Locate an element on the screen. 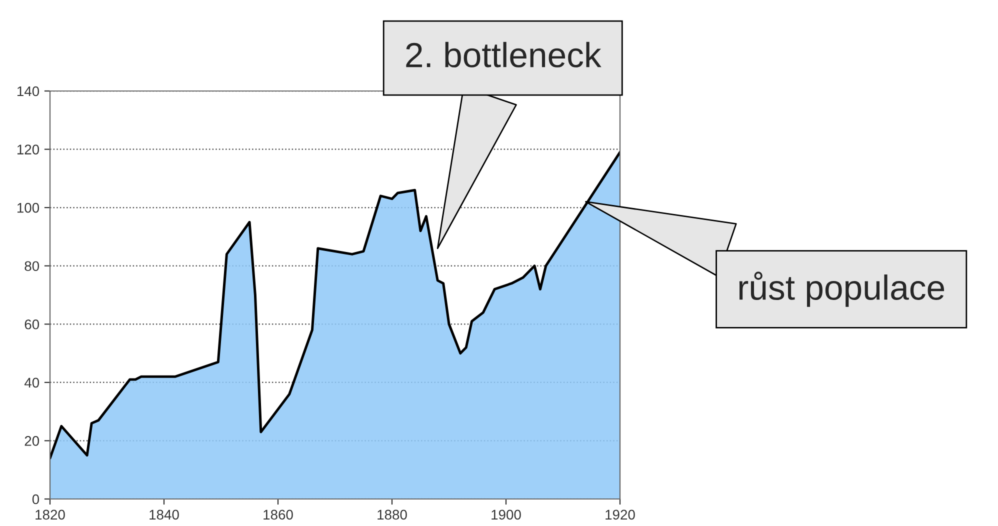 Image resolution: width=998 pixels, height=526 pixels. annotation: 2. bottleneck is located at coordinates (504, 55).